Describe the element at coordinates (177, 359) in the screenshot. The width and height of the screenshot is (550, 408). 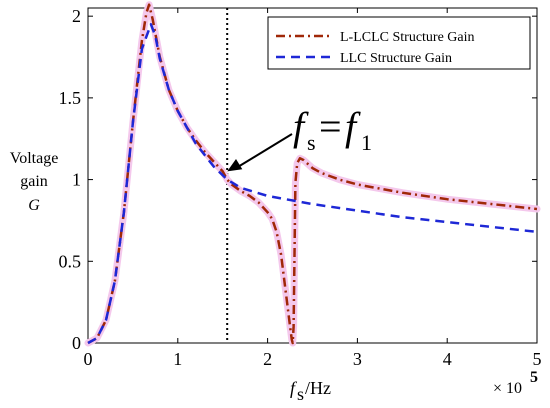
I see `x-tick-label: 1` at that location.